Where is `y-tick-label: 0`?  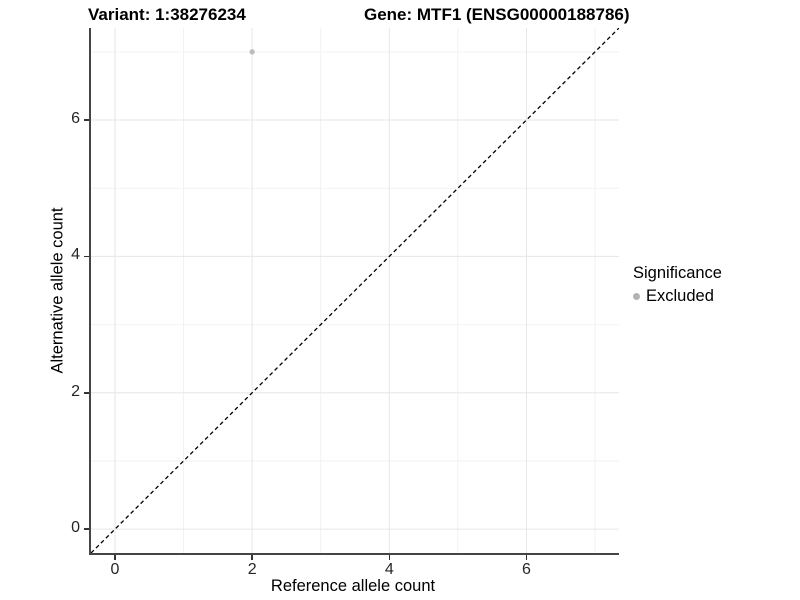 y-tick-label: 0 is located at coordinates (75, 528).